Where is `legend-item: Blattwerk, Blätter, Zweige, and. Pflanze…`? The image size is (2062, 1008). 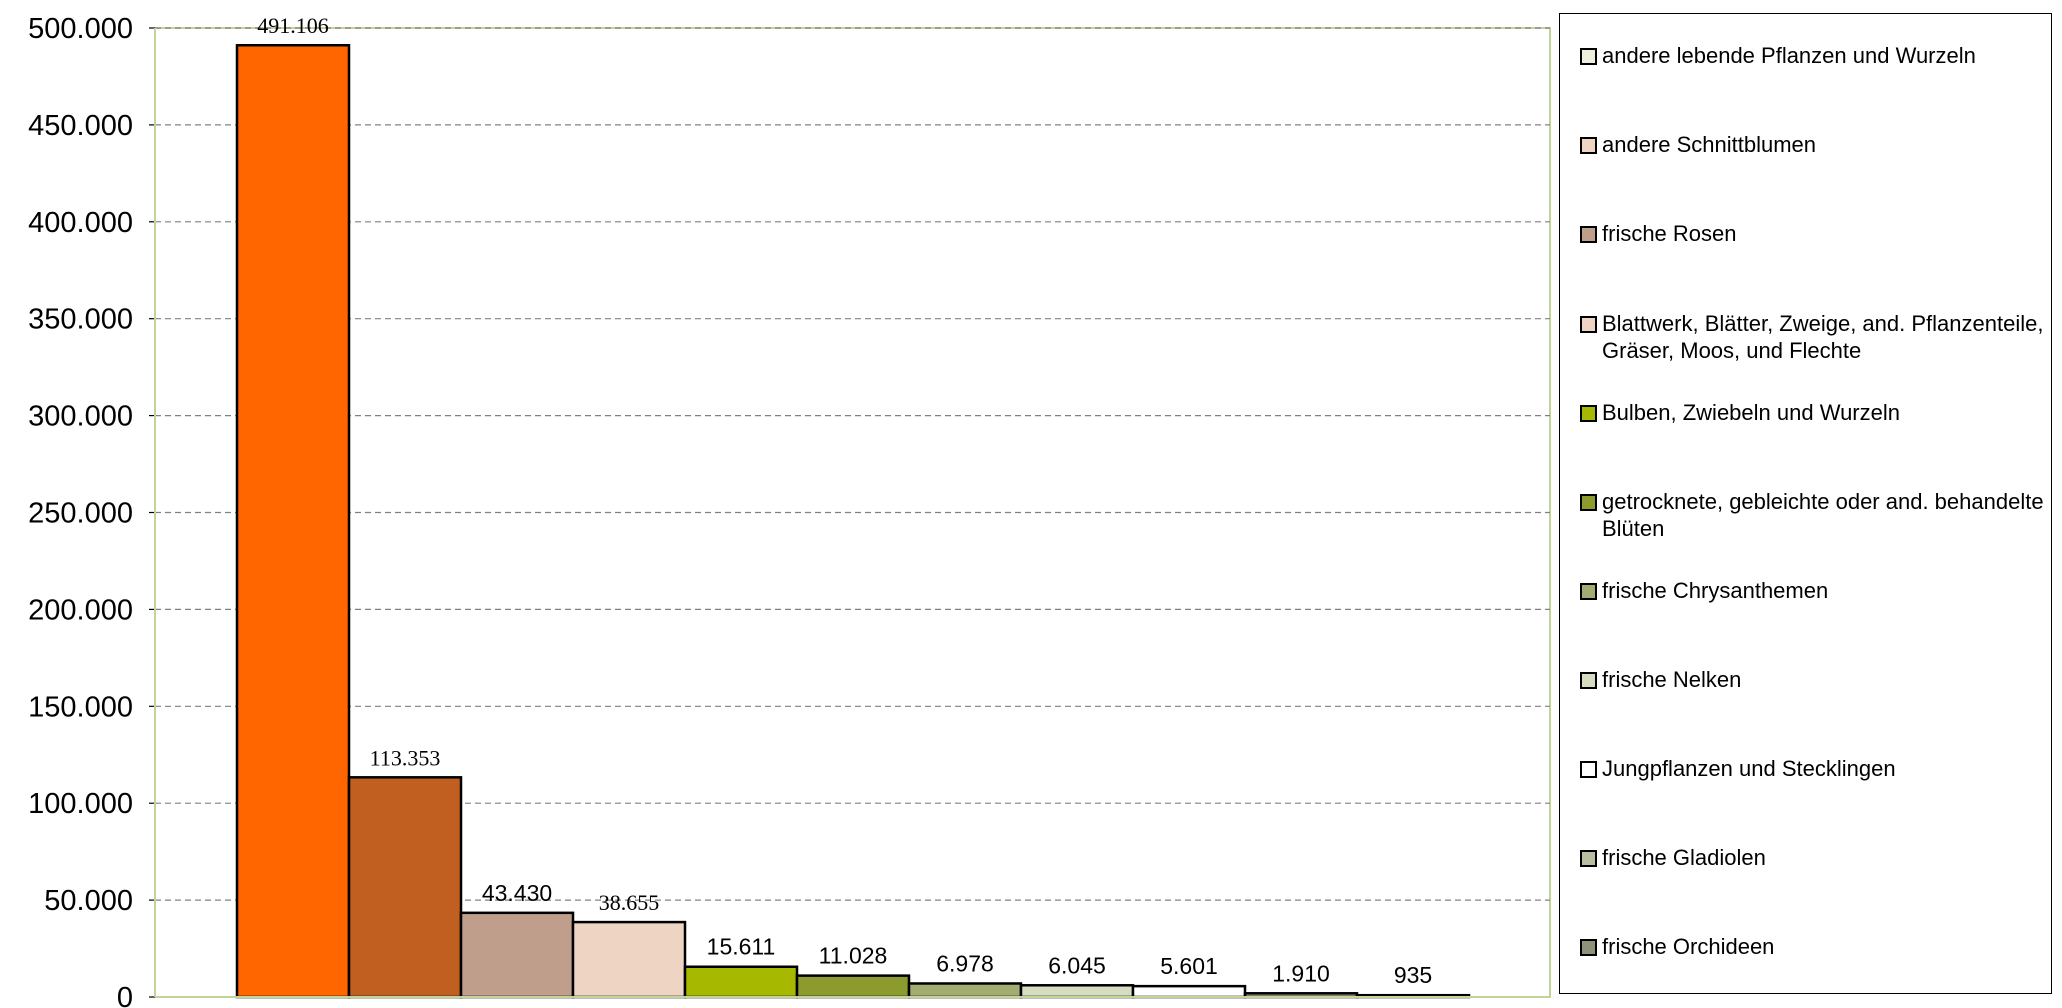
legend-item: Blattwerk, Blätter, Zweige, and. Pflanze… is located at coordinates (1815, 337).